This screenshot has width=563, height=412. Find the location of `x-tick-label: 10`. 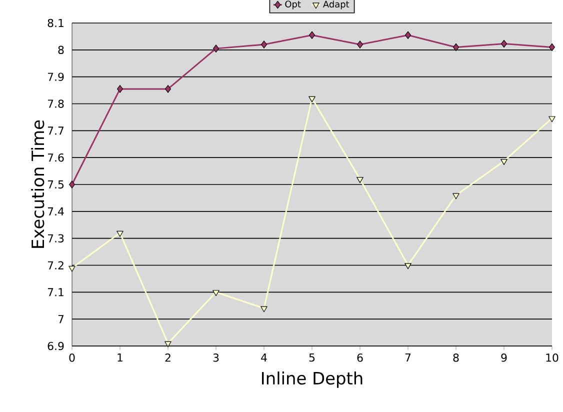

x-tick-label: 10 is located at coordinates (552, 358).